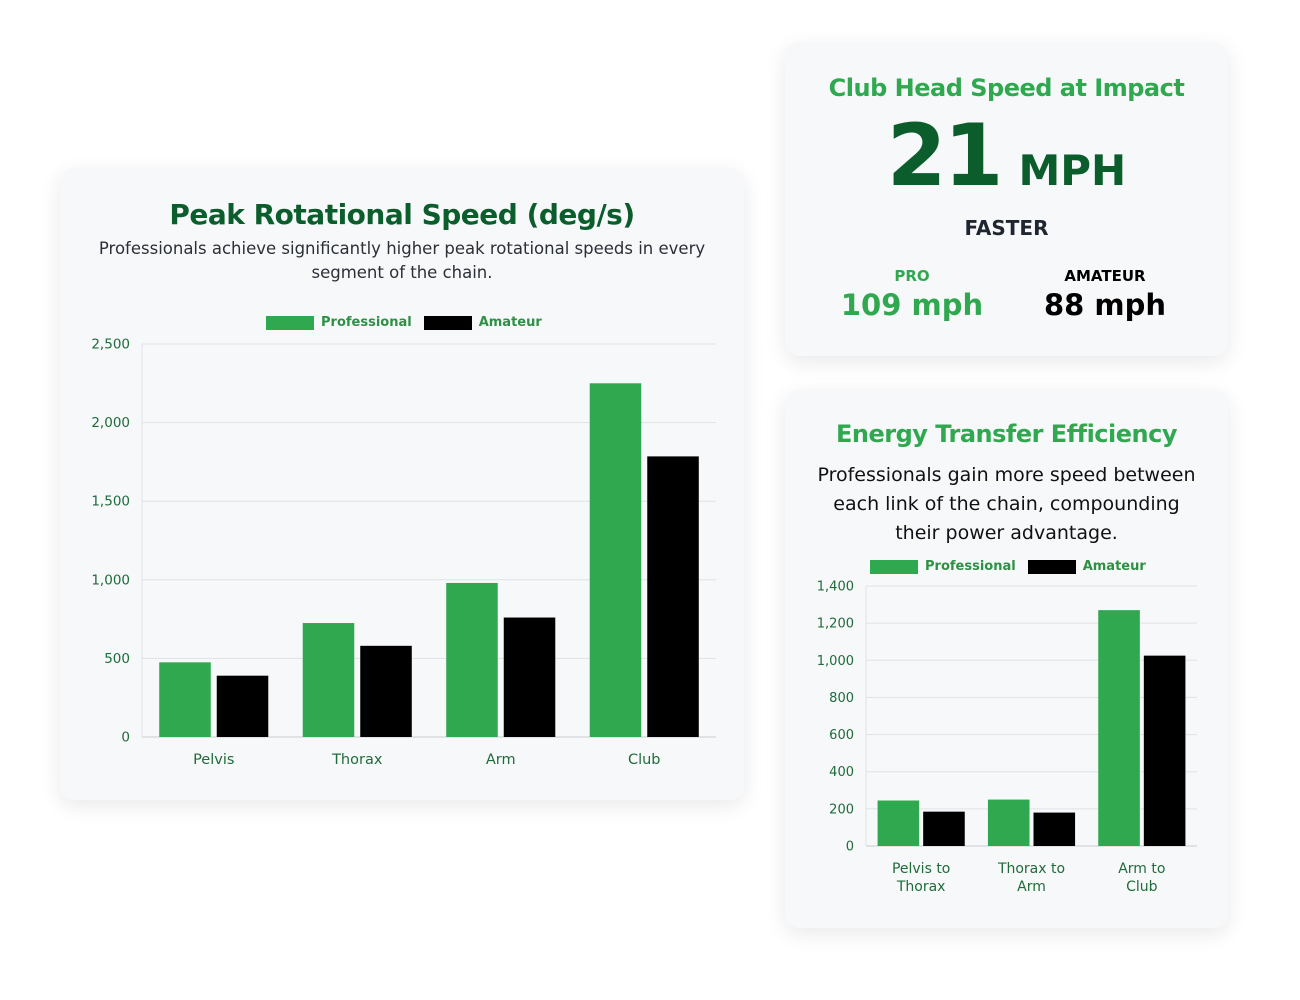 This screenshot has width=1300, height=1000. I want to click on energy-chart-title: Energy Transfer Efficiency, so click(1006, 434).